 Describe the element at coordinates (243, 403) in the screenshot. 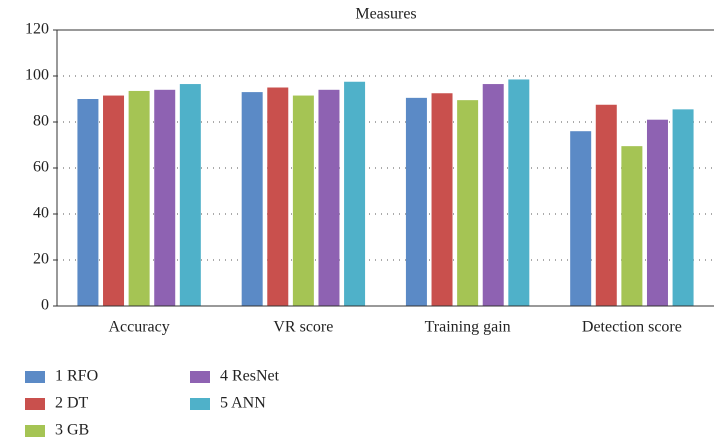

I see `legend-label: 5 ANN` at that location.